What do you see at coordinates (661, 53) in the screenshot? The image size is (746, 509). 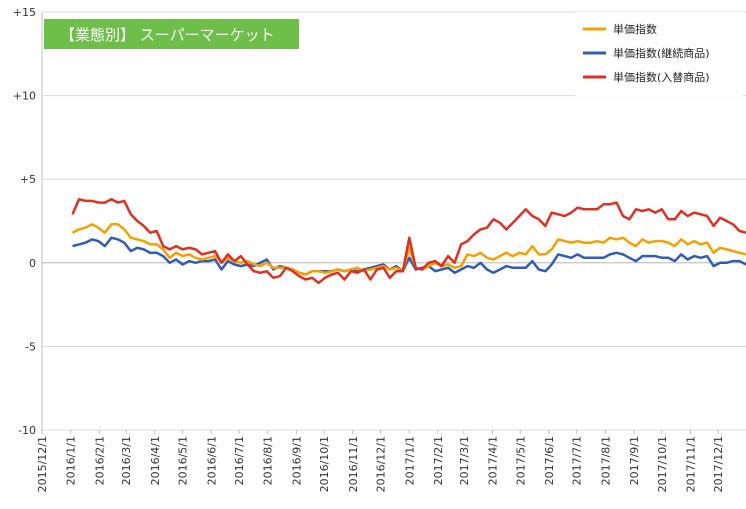 I see `legend-label: 単価指数(継続商品)` at bounding box center [661, 53].